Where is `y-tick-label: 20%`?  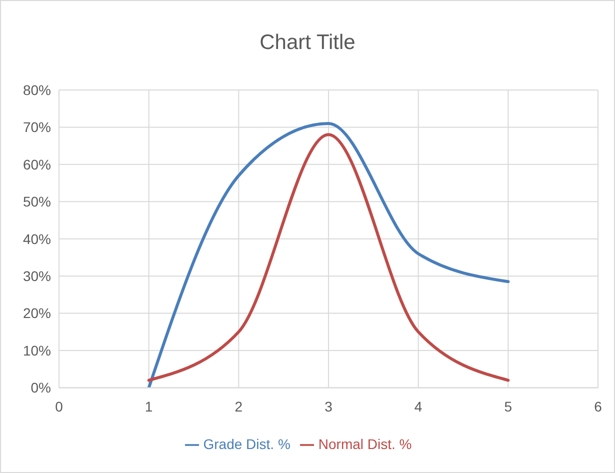 y-tick-label: 20% is located at coordinates (36, 313).